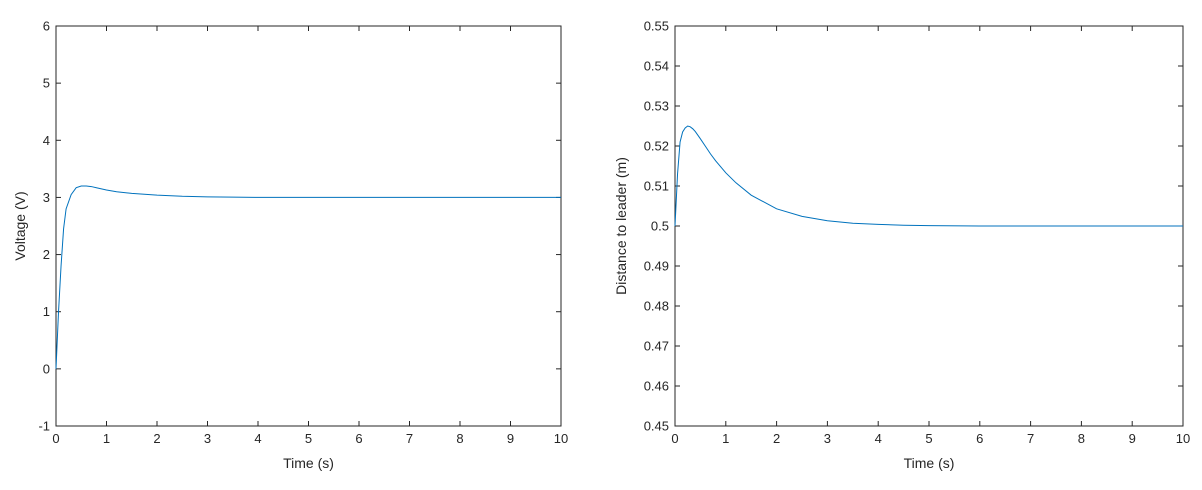  I want to click on voltage-x-tick-label: 3, so click(207, 438).